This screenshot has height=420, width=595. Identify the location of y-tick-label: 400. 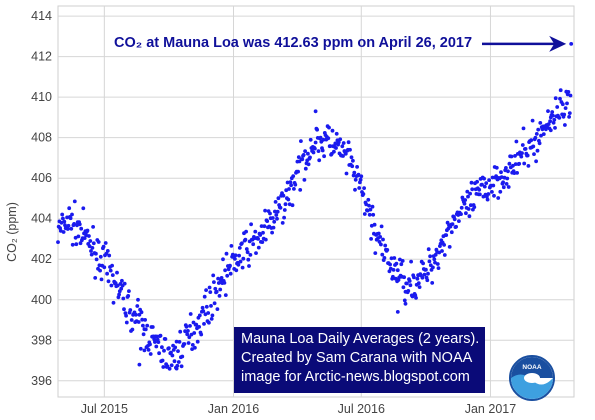
(41, 300).